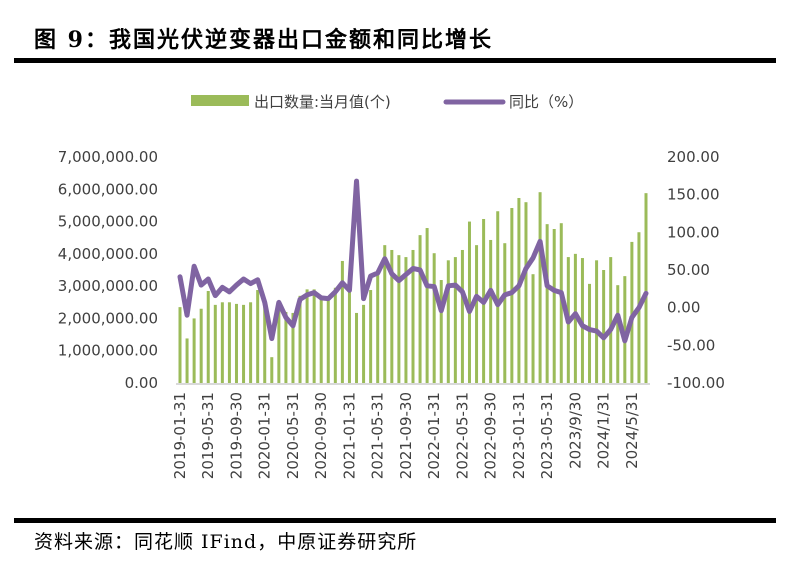 The width and height of the screenshot is (794, 570). I want to click on right-axis-tick-label: 0.00, so click(683, 308).